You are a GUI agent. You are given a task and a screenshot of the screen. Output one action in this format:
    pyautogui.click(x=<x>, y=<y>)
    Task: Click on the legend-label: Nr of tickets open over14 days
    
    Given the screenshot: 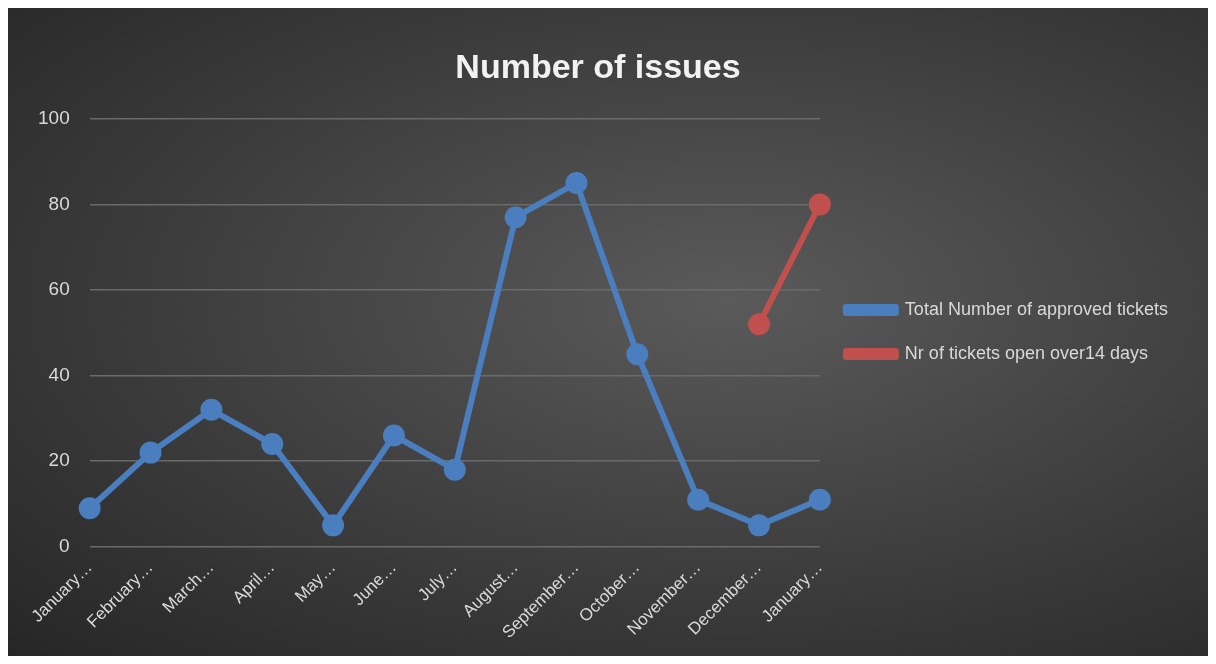 What is the action you would take?
    pyautogui.click(x=1026, y=352)
    